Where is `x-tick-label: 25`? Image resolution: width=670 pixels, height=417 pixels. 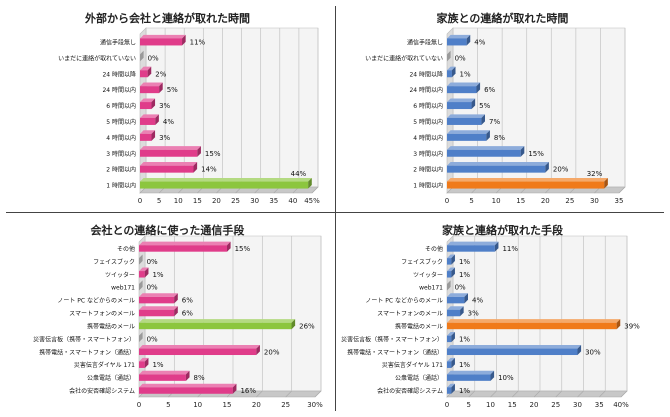 x-tick-label: 25 is located at coordinates (569, 201).